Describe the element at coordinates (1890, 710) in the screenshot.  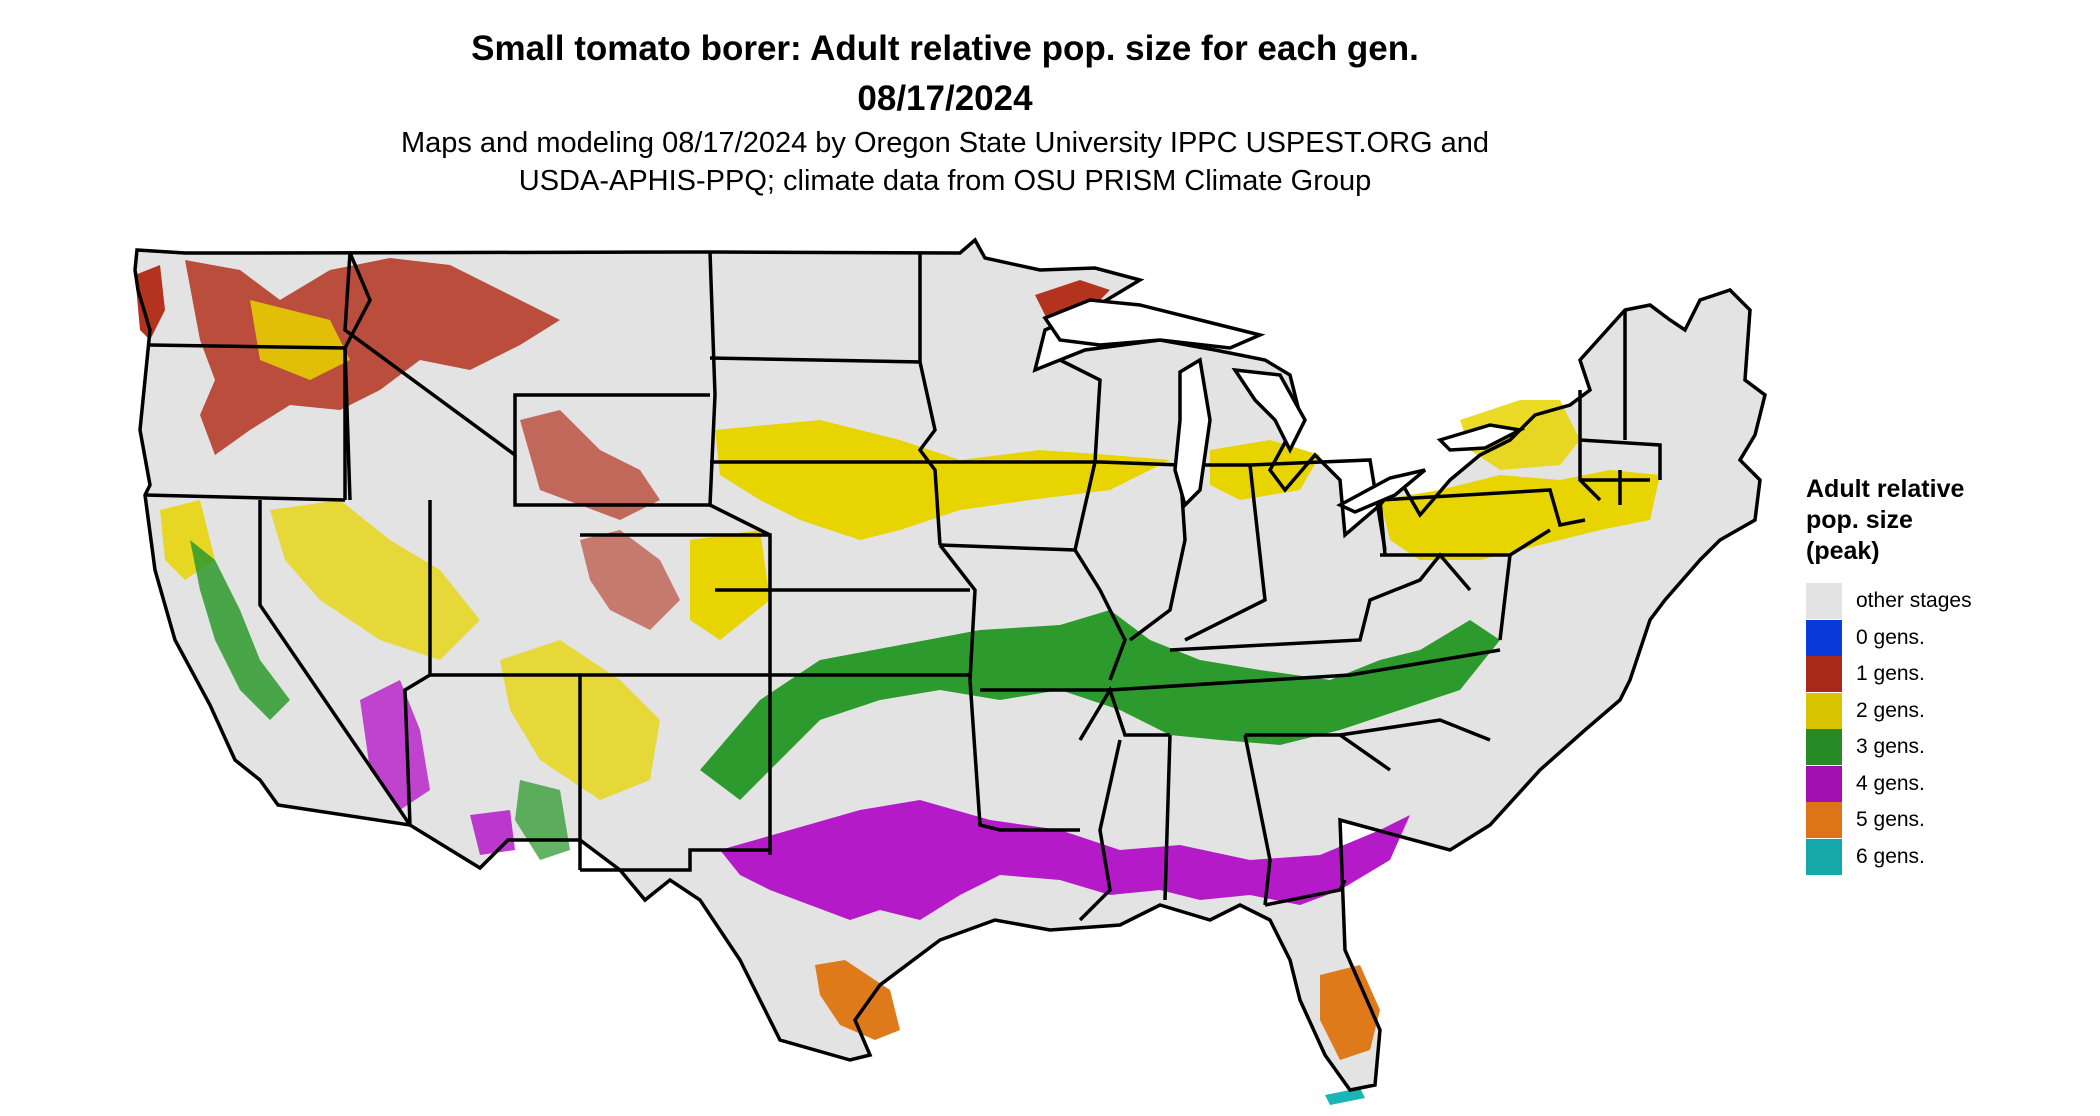
I see `legend-label: 2 gens.` at that location.